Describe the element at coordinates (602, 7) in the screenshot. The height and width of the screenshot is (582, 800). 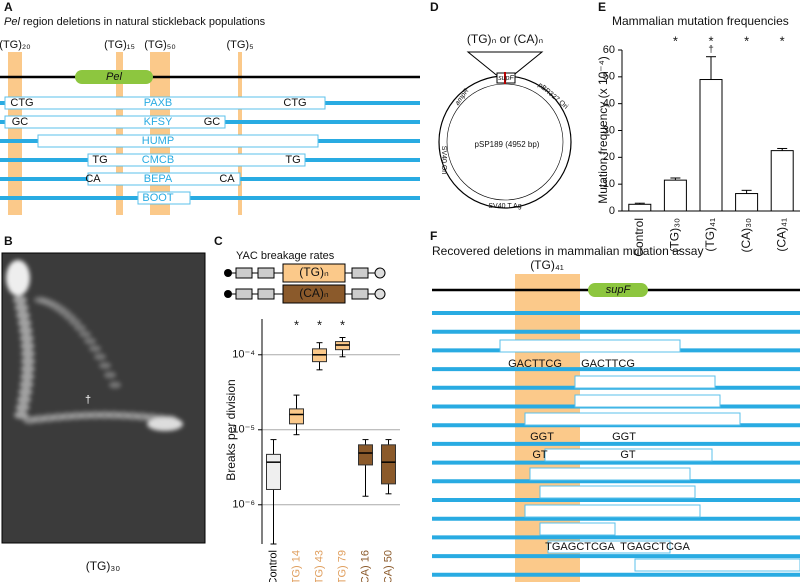
I see `panel-letter: E` at that location.